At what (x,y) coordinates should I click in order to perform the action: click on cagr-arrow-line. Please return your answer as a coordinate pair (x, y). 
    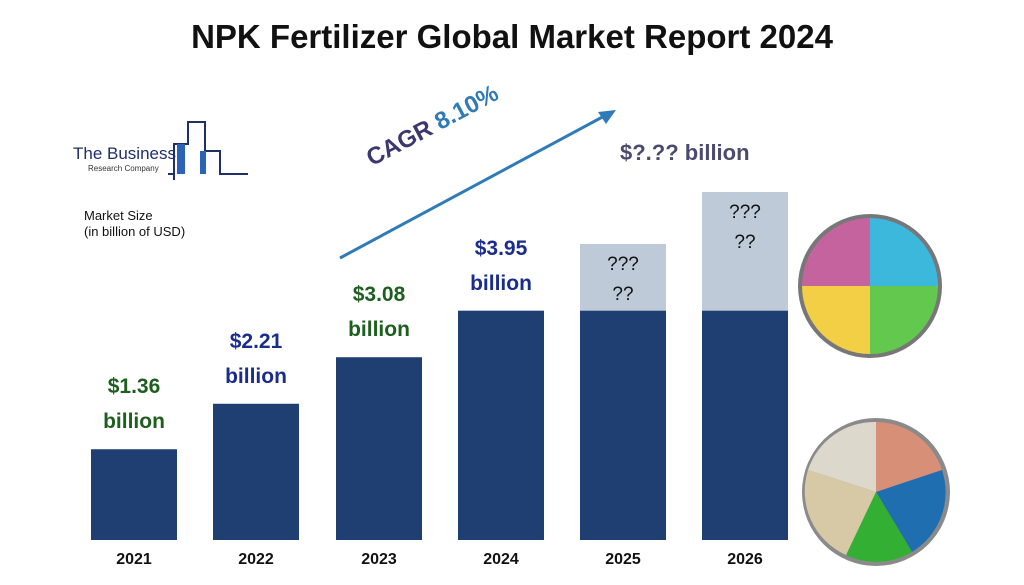
    Looking at the image, I should click on (474, 186).